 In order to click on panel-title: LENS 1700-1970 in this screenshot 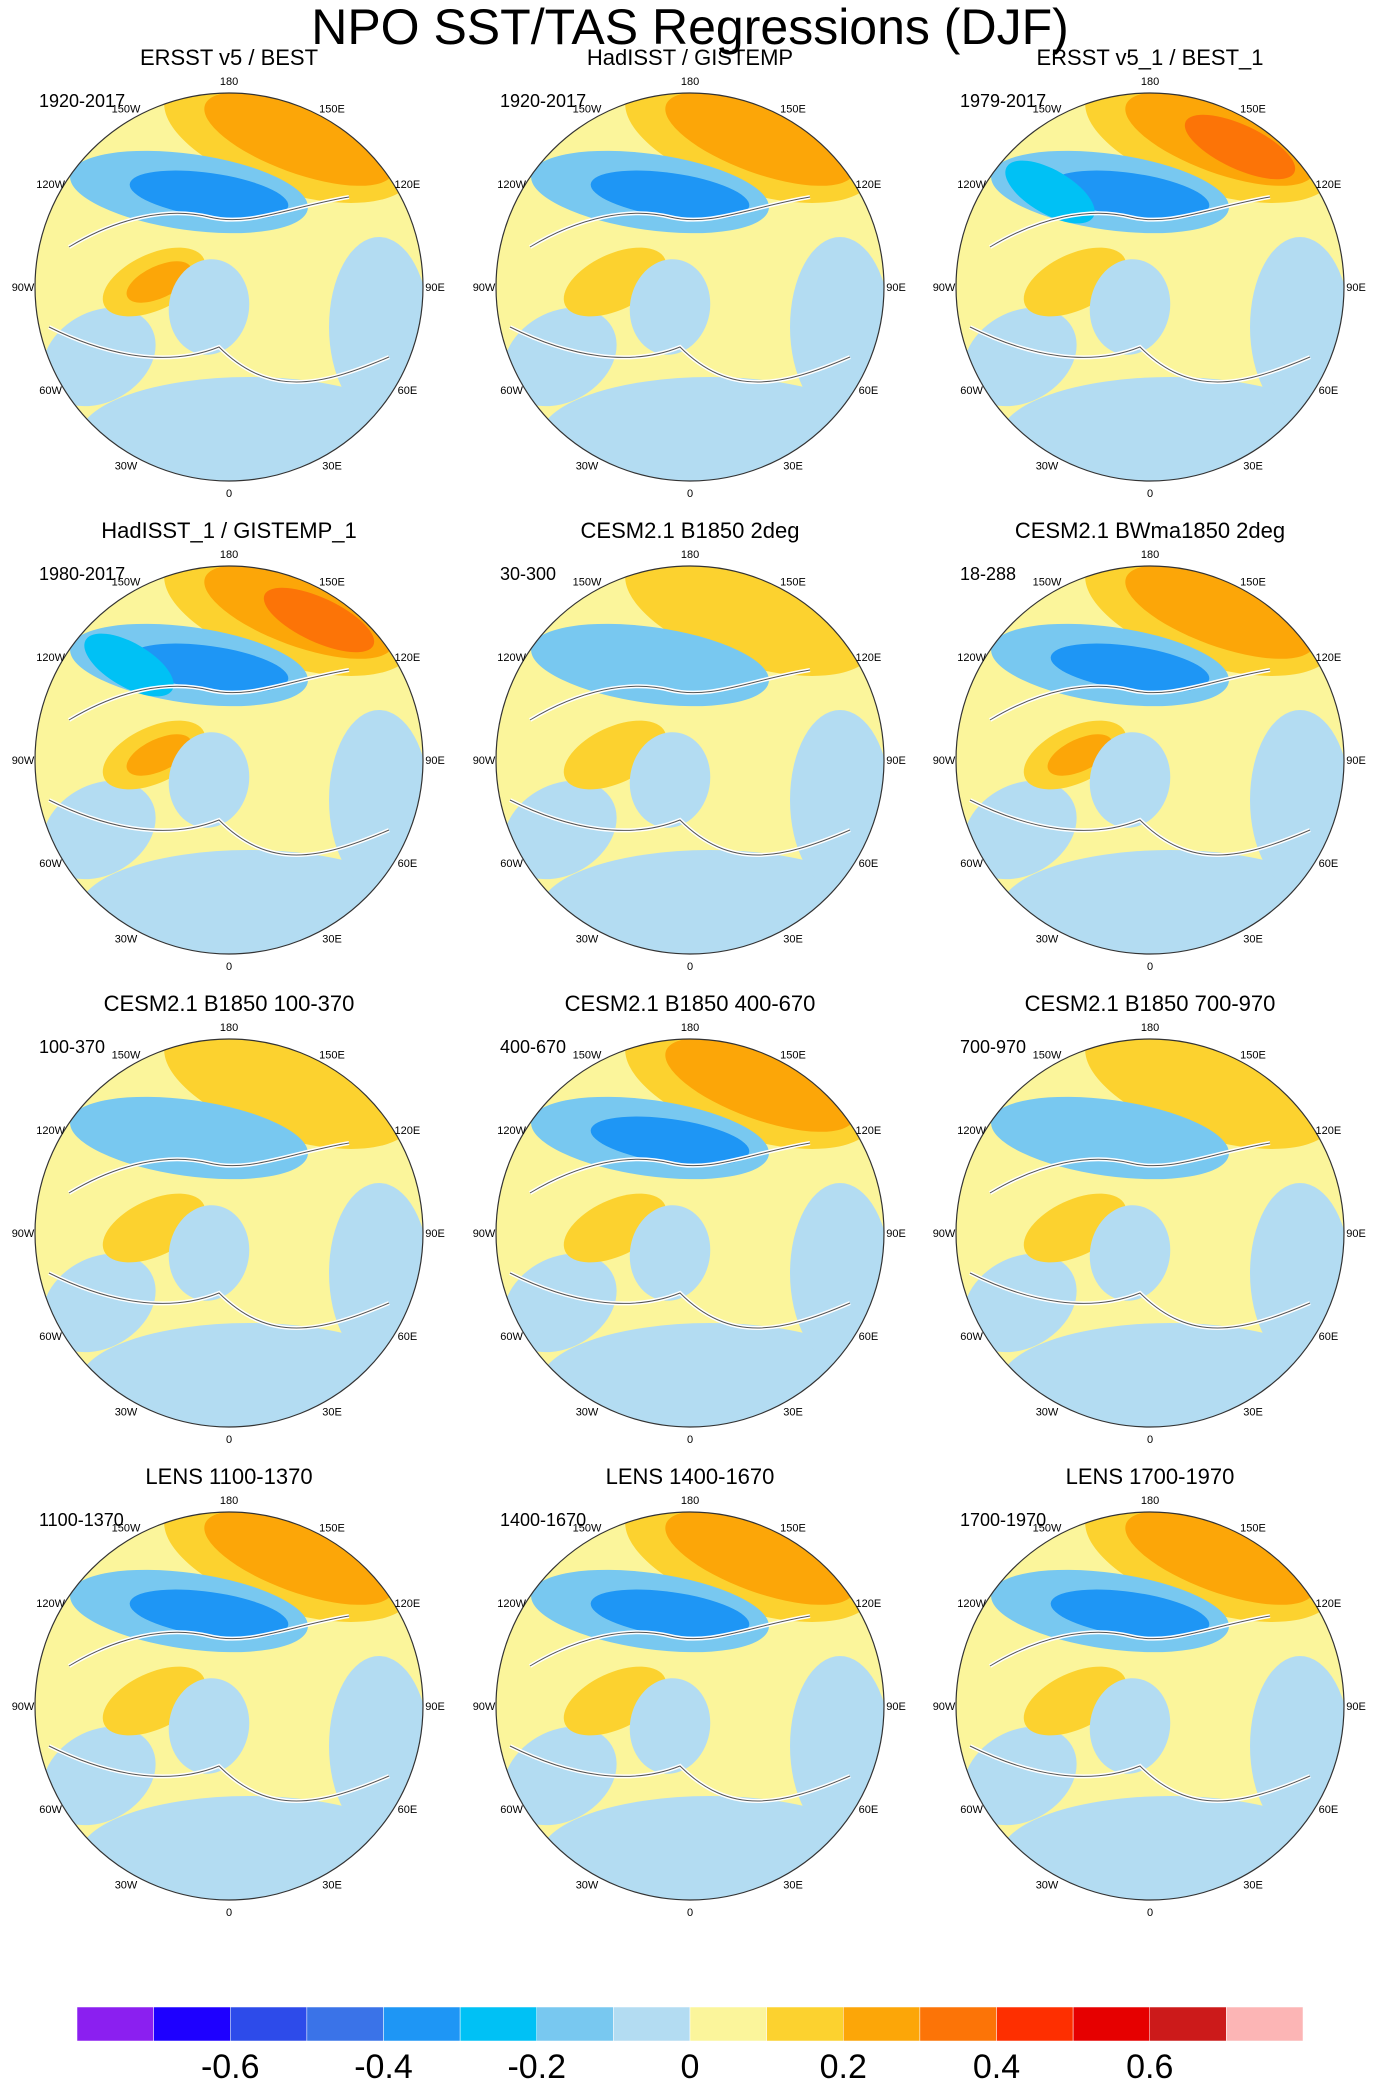, I will do `click(1150, 1476)`.